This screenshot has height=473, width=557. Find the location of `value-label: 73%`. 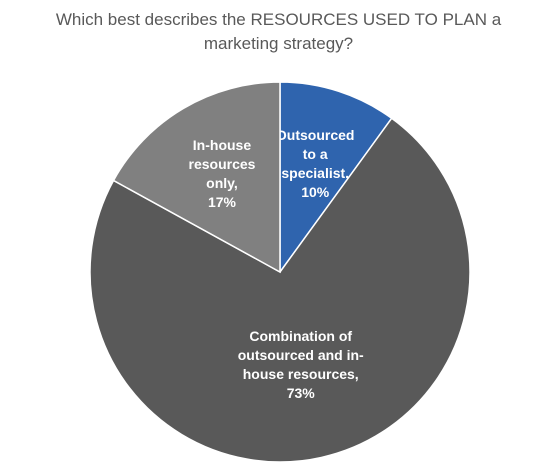

value-label: 73% is located at coordinates (300, 392).